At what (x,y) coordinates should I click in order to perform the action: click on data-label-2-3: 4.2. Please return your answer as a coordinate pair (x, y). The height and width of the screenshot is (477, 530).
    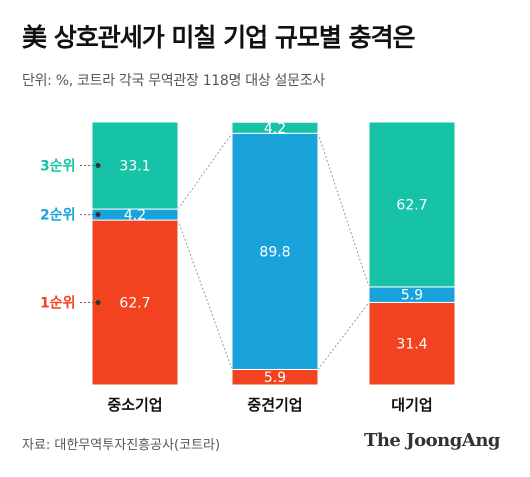
    Looking at the image, I should click on (275, 129).